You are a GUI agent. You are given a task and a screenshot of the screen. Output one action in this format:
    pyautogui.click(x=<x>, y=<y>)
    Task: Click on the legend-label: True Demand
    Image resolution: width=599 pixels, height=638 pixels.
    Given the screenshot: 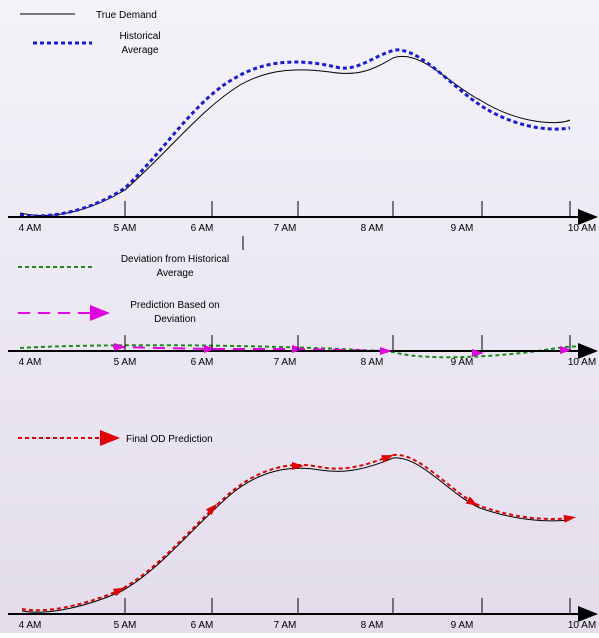 What is the action you would take?
    pyautogui.click(x=126, y=15)
    